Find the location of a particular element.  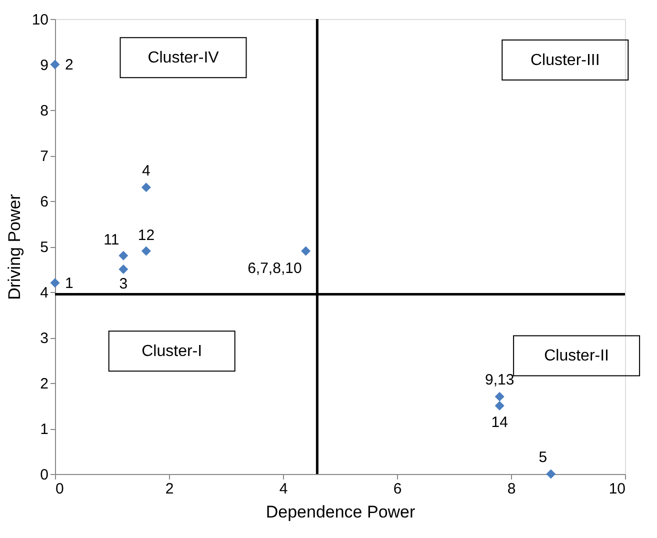

x-tick-label: 0 is located at coordinates (60, 489).